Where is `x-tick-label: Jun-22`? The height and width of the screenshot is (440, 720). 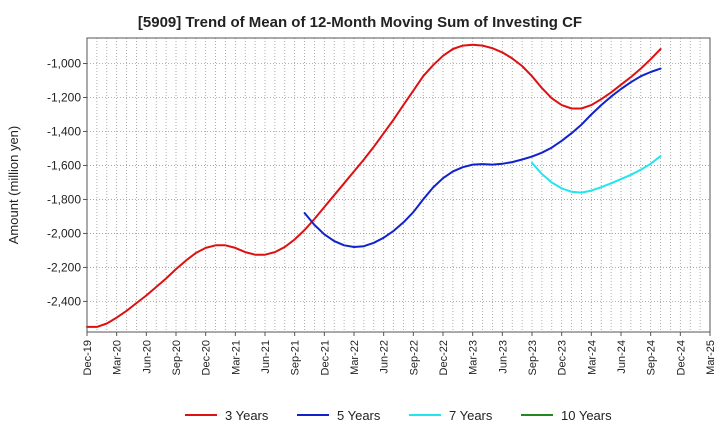 x-tick-label: Jun-22 is located at coordinates (385, 357).